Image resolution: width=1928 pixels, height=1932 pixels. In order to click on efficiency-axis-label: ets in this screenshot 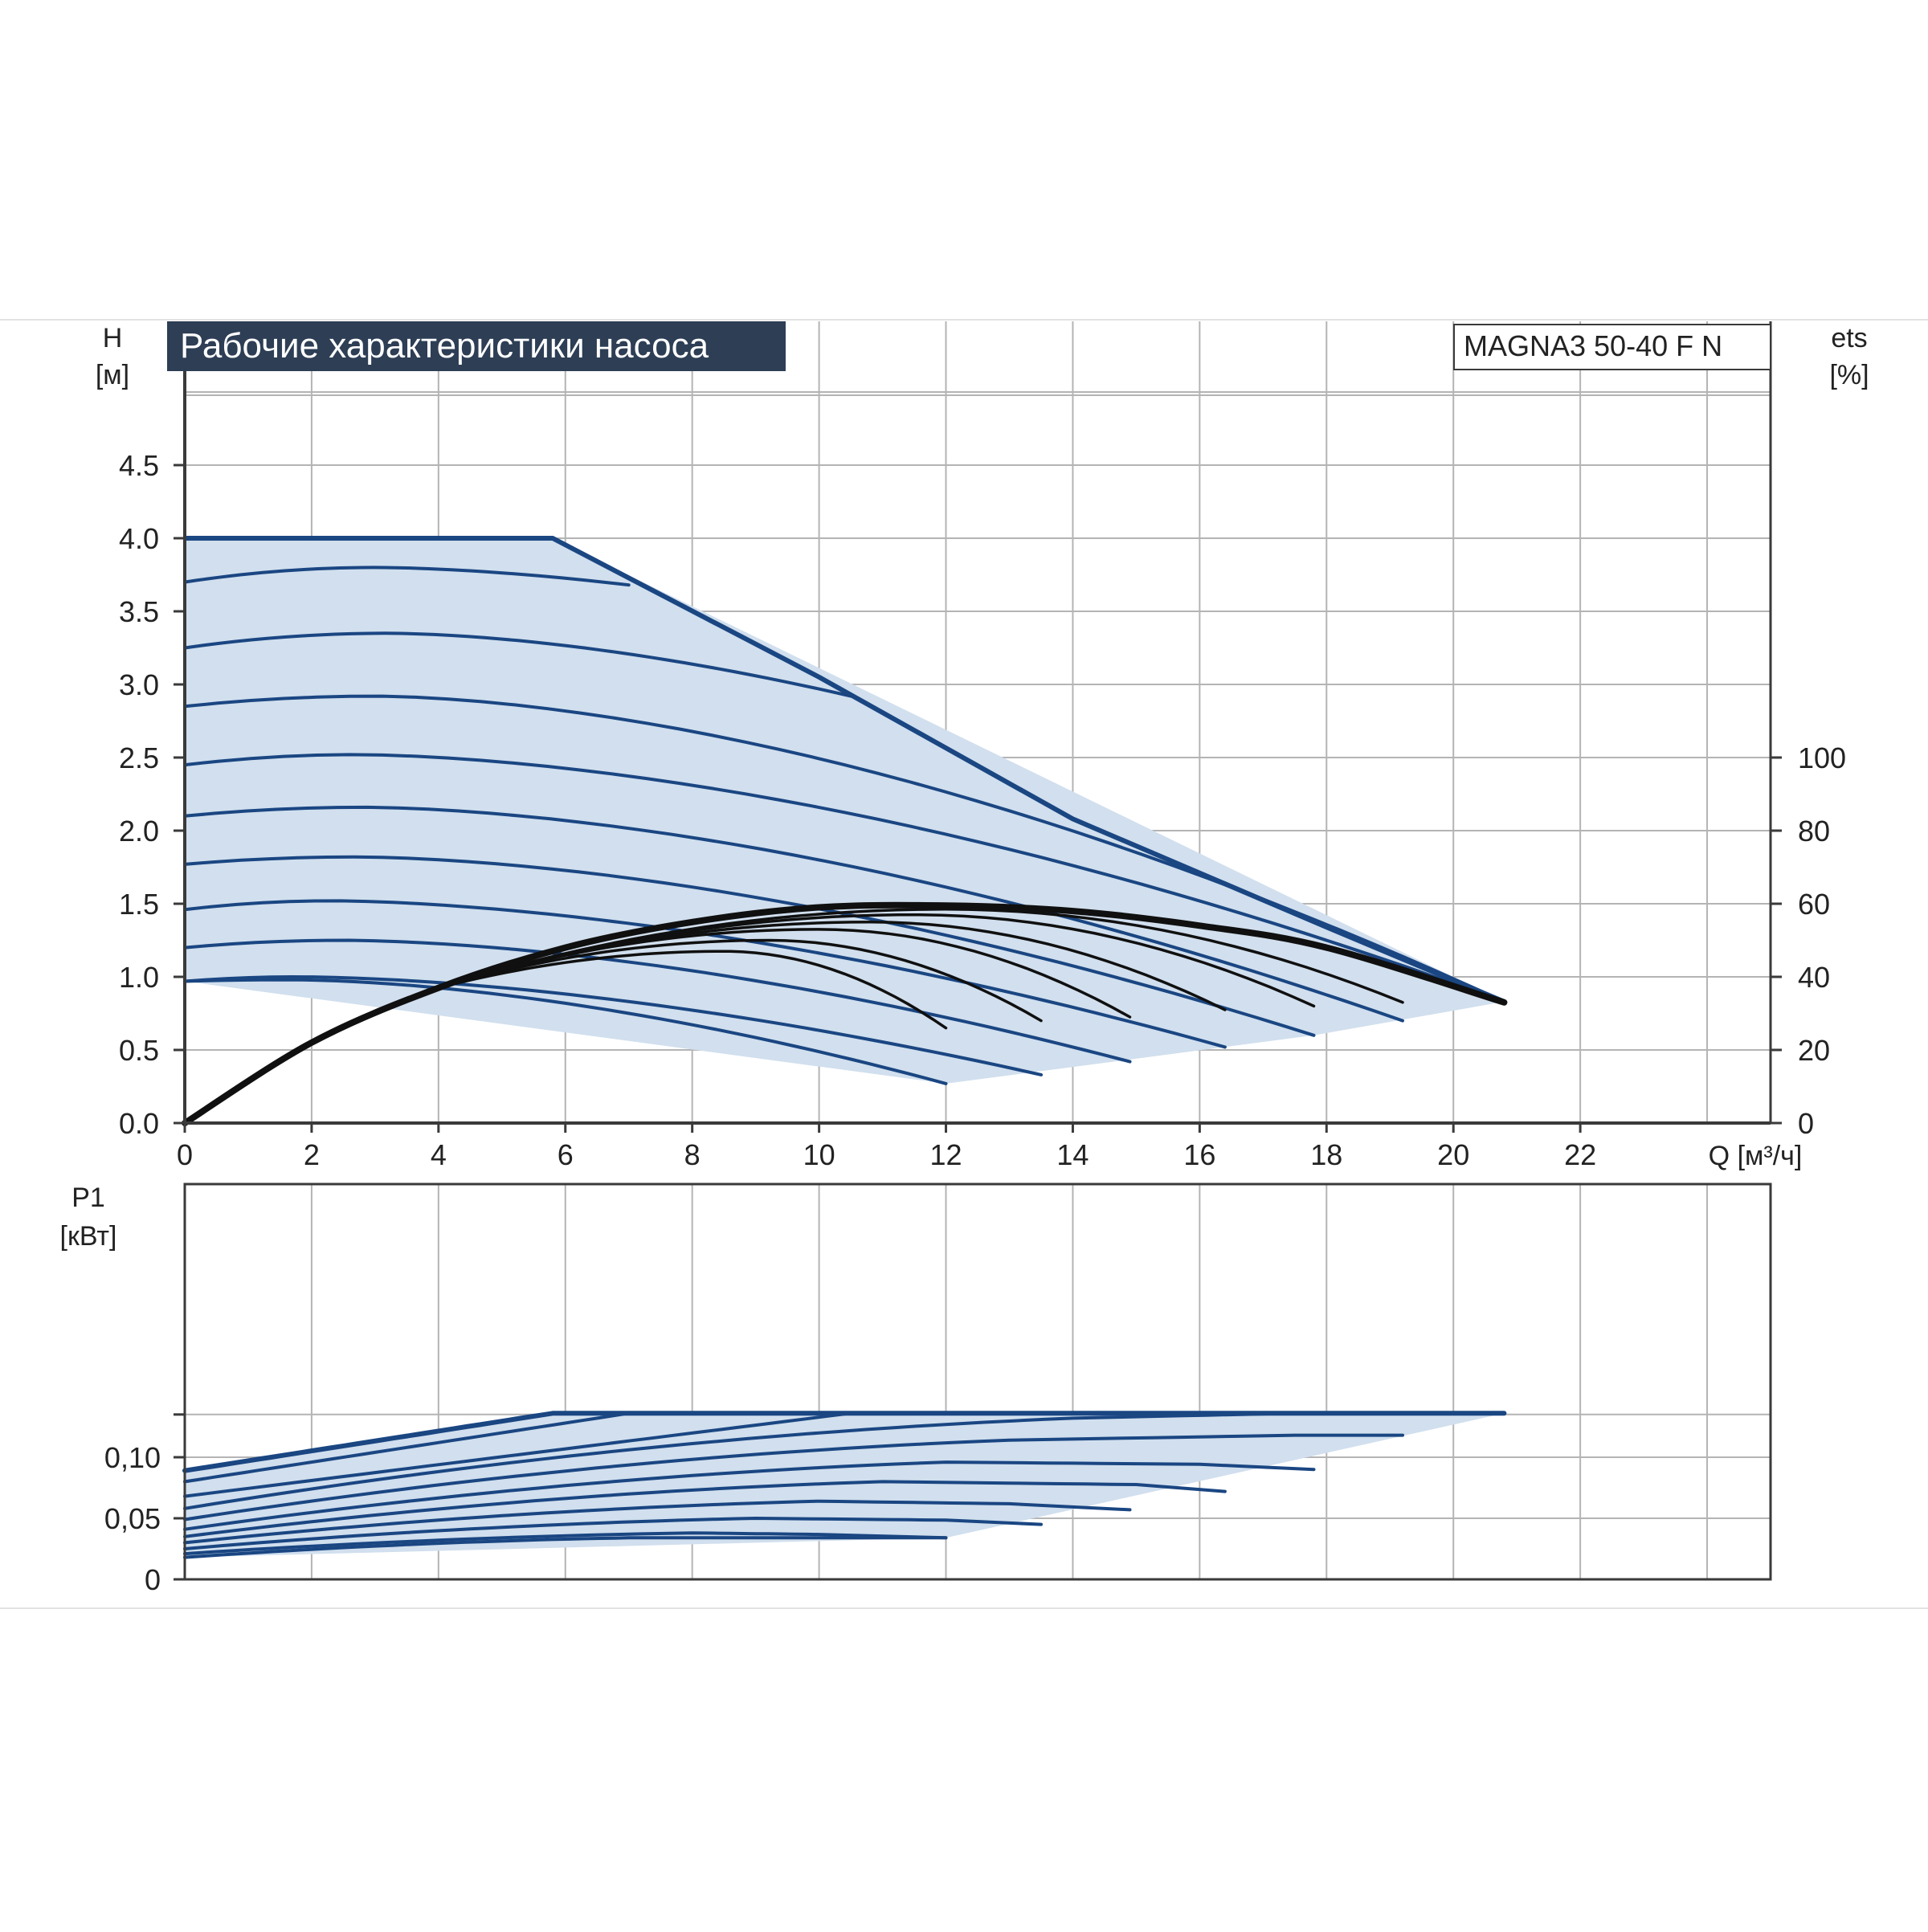, I will do `click(1849, 338)`.